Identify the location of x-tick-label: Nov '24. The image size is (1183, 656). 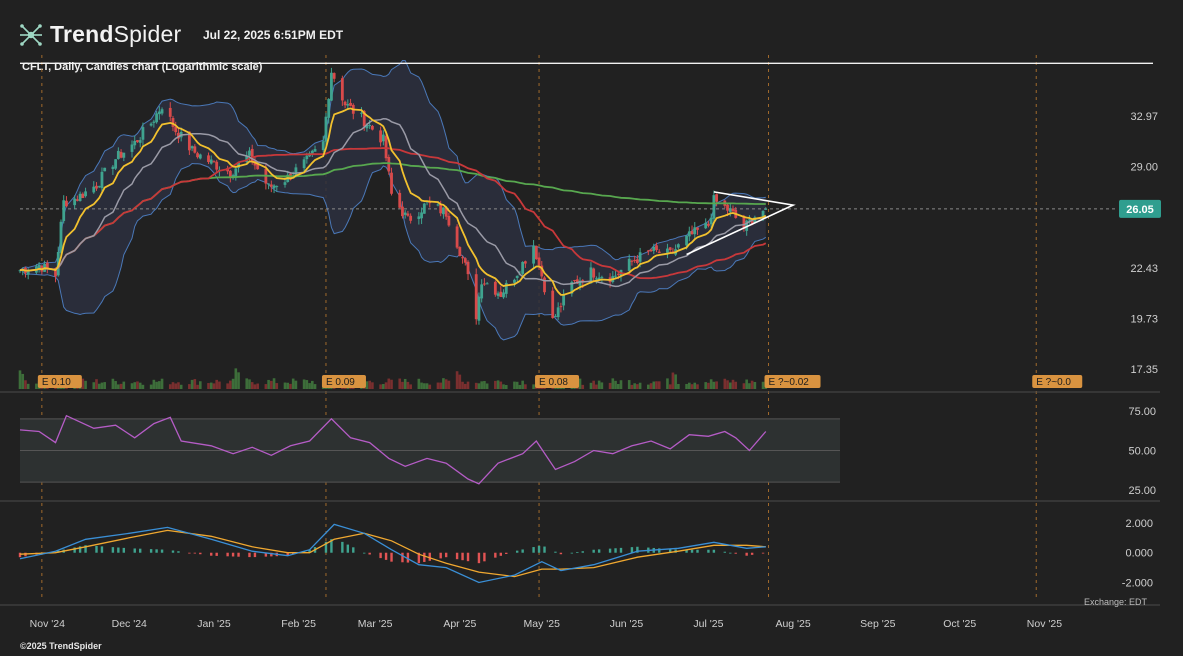
(47, 624).